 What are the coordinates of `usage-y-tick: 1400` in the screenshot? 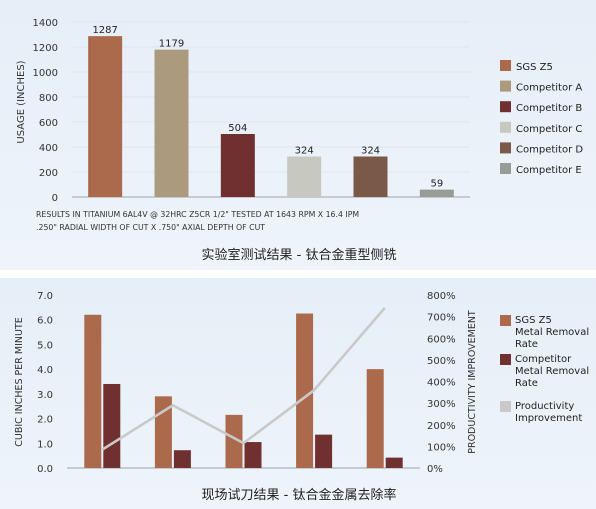 It's located at (45, 23).